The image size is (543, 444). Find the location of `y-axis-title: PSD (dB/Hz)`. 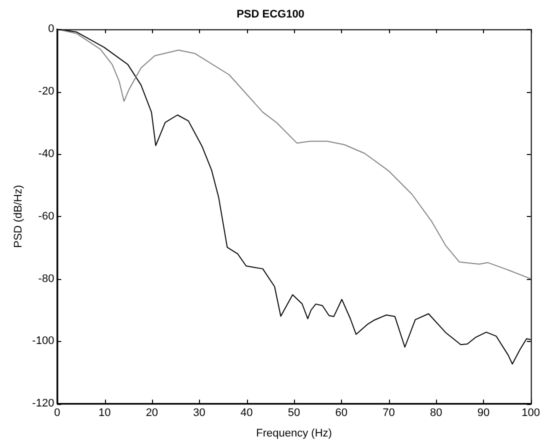

y-axis-title: PSD (dB/Hz) is located at coordinates (18, 216).